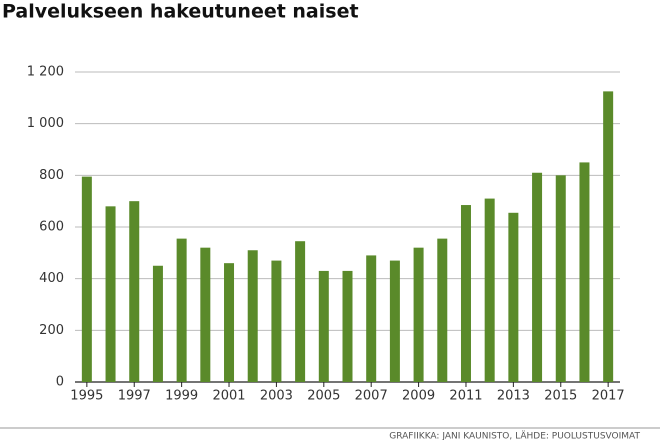 The width and height of the screenshot is (660, 440). What do you see at coordinates (465, 396) in the screenshot?
I see `x-tick-label: 2011` at bounding box center [465, 396].